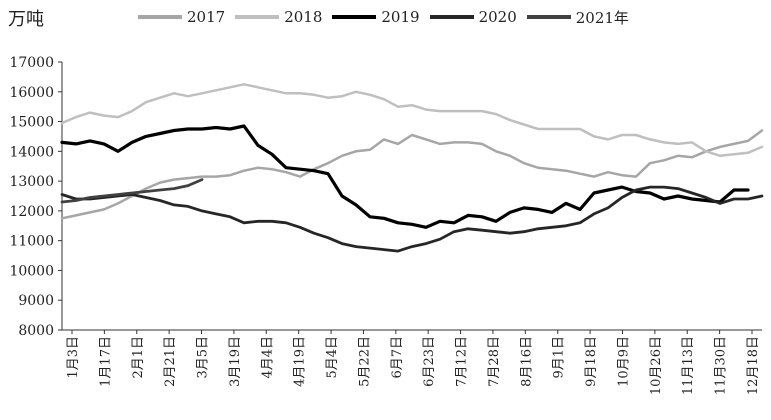 Image resolution: width=771 pixels, height=420 pixels. I want to click on y-tick-label: 10000, so click(31, 271).